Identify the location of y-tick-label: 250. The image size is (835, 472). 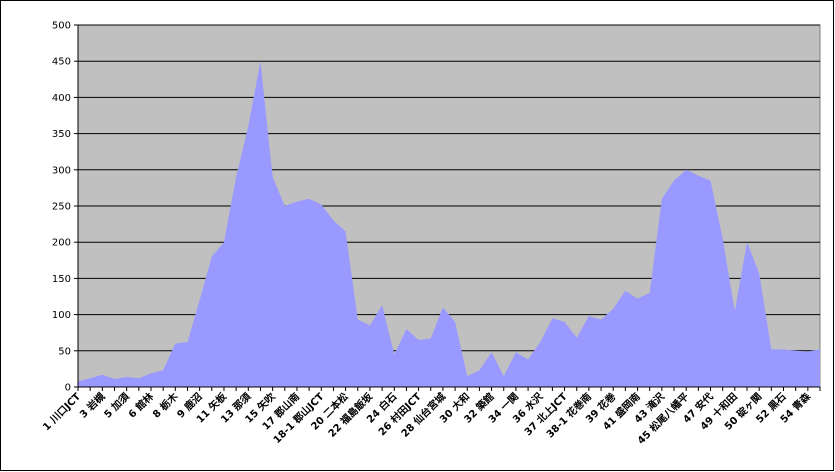
(61, 207).